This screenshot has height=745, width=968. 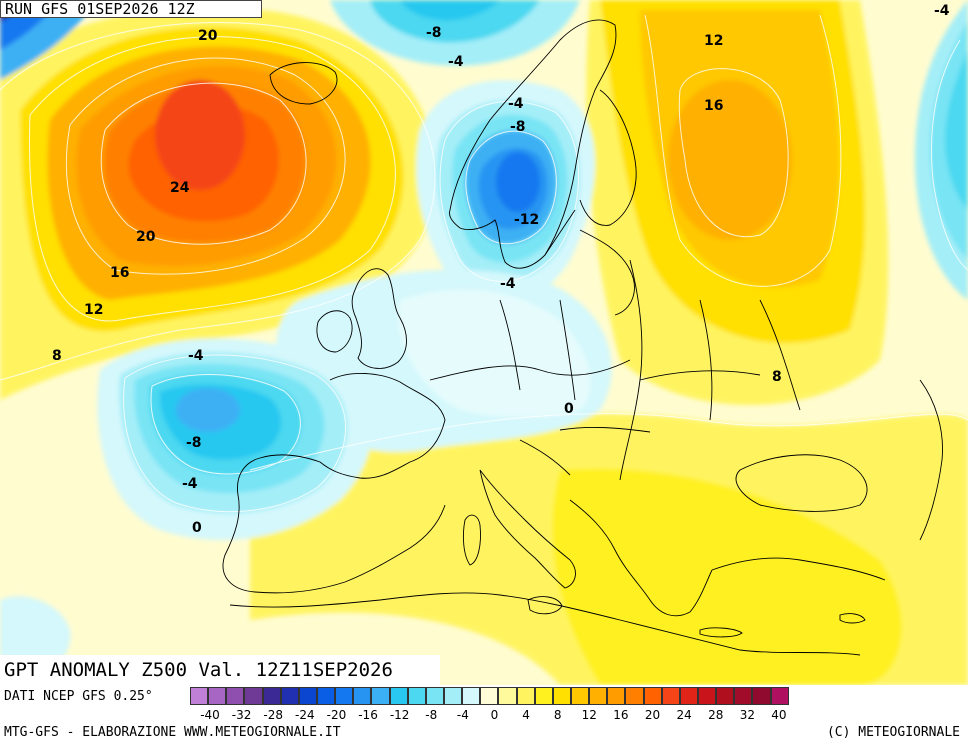 I want to click on colorbar-tick: -4, so click(x=463, y=715).